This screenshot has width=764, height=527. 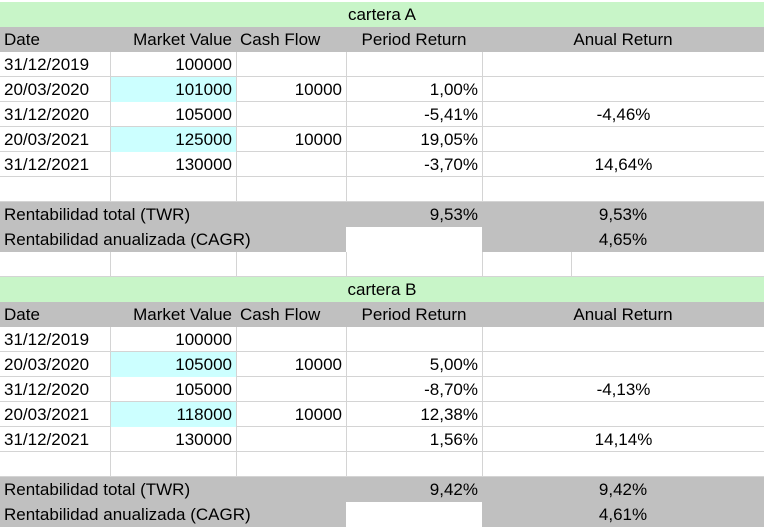 I want to click on cagr-row: Rentabilidad anualizada (CAGR) 4,61%, so click(x=382, y=514).